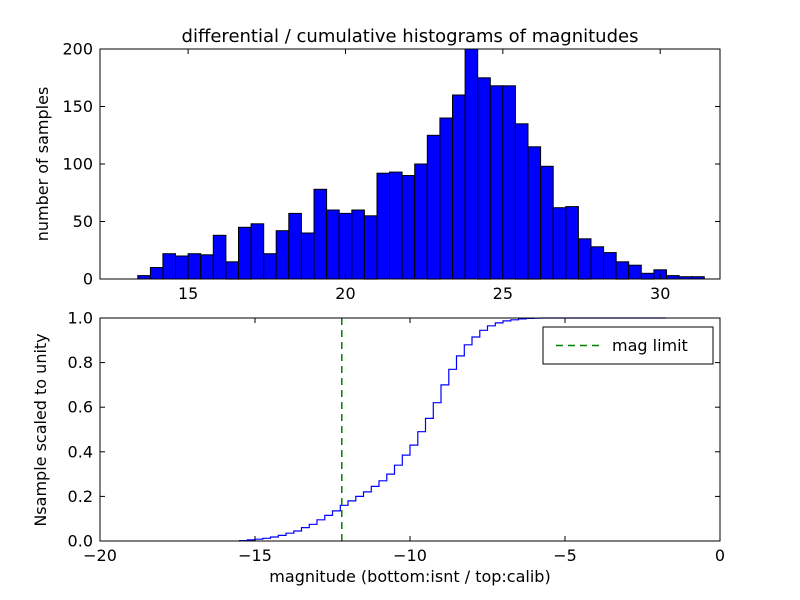  I want to click on y-tick-label: 200, so click(77, 49).